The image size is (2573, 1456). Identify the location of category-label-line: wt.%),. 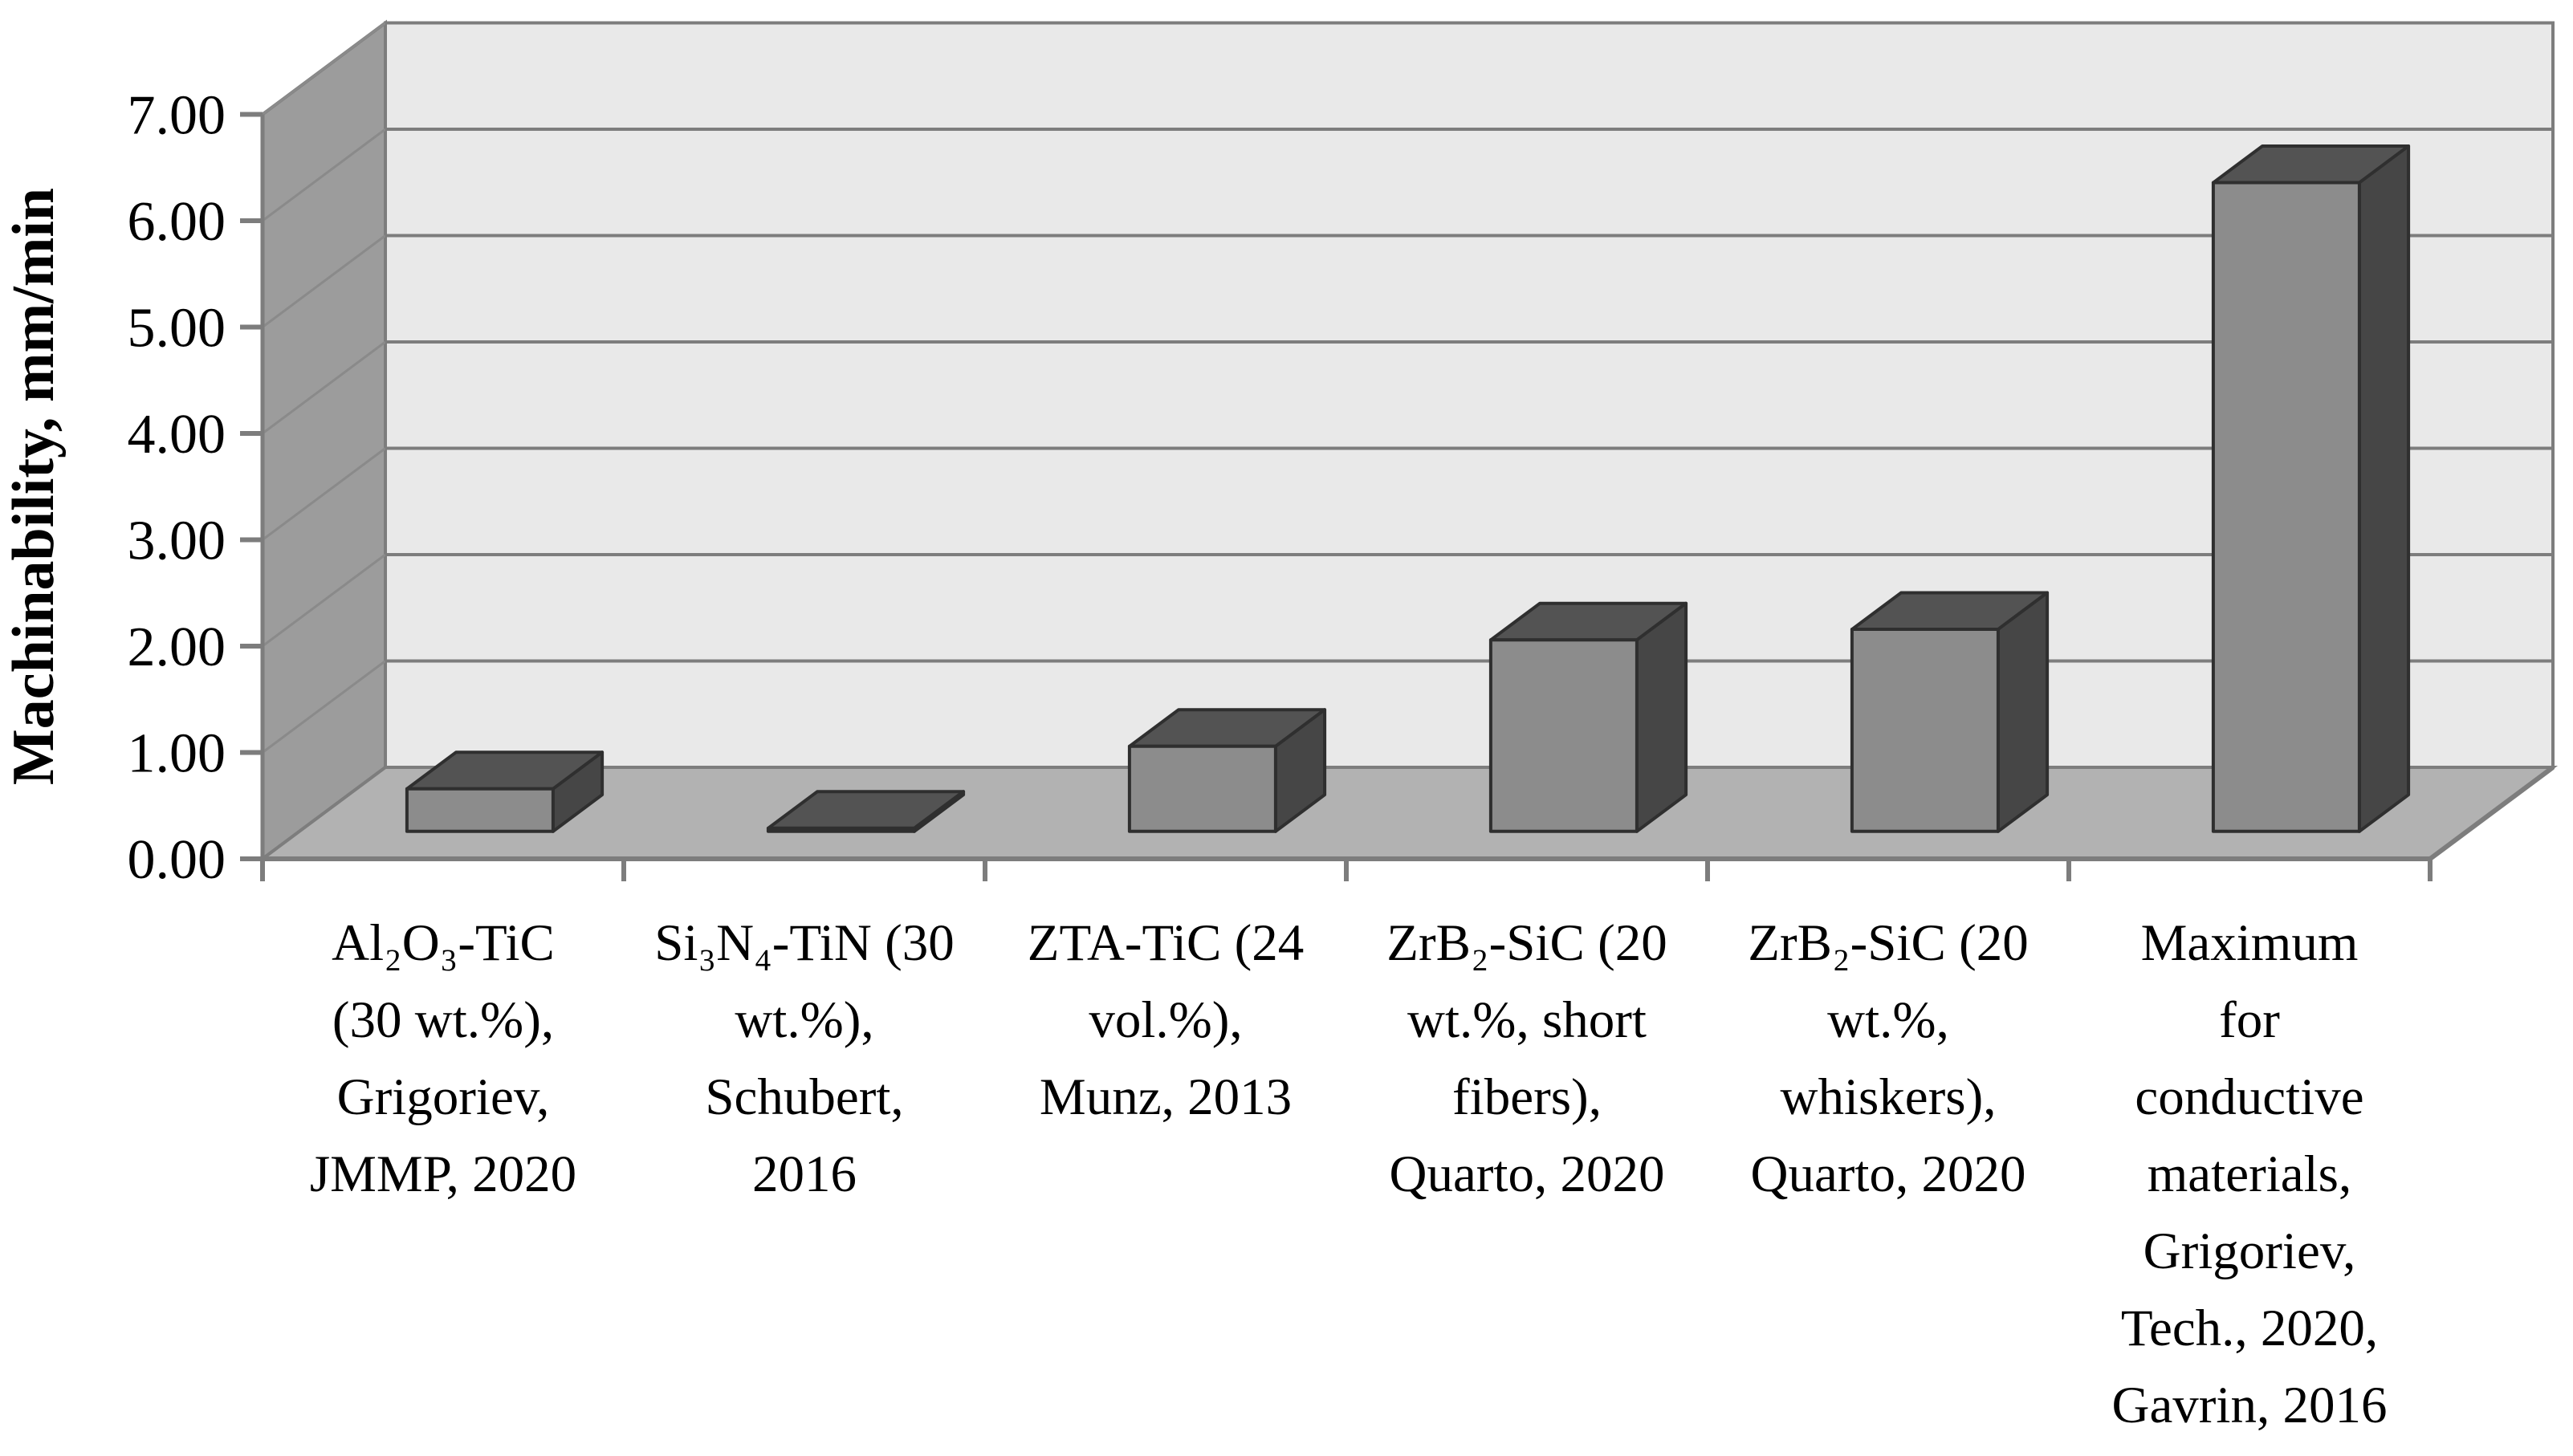
(804, 1020).